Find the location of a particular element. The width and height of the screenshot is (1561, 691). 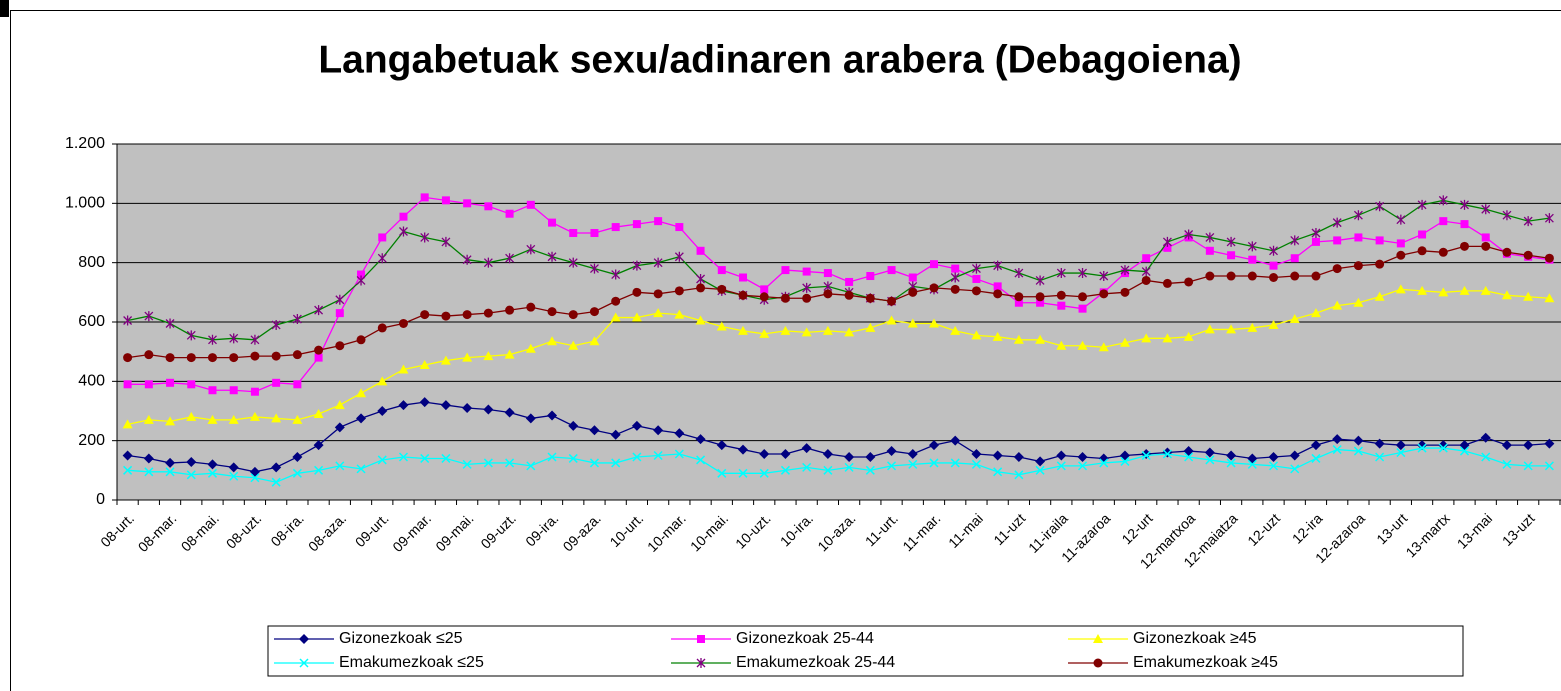

legend-label: Emakumezkoak ≤25 is located at coordinates (411, 662).